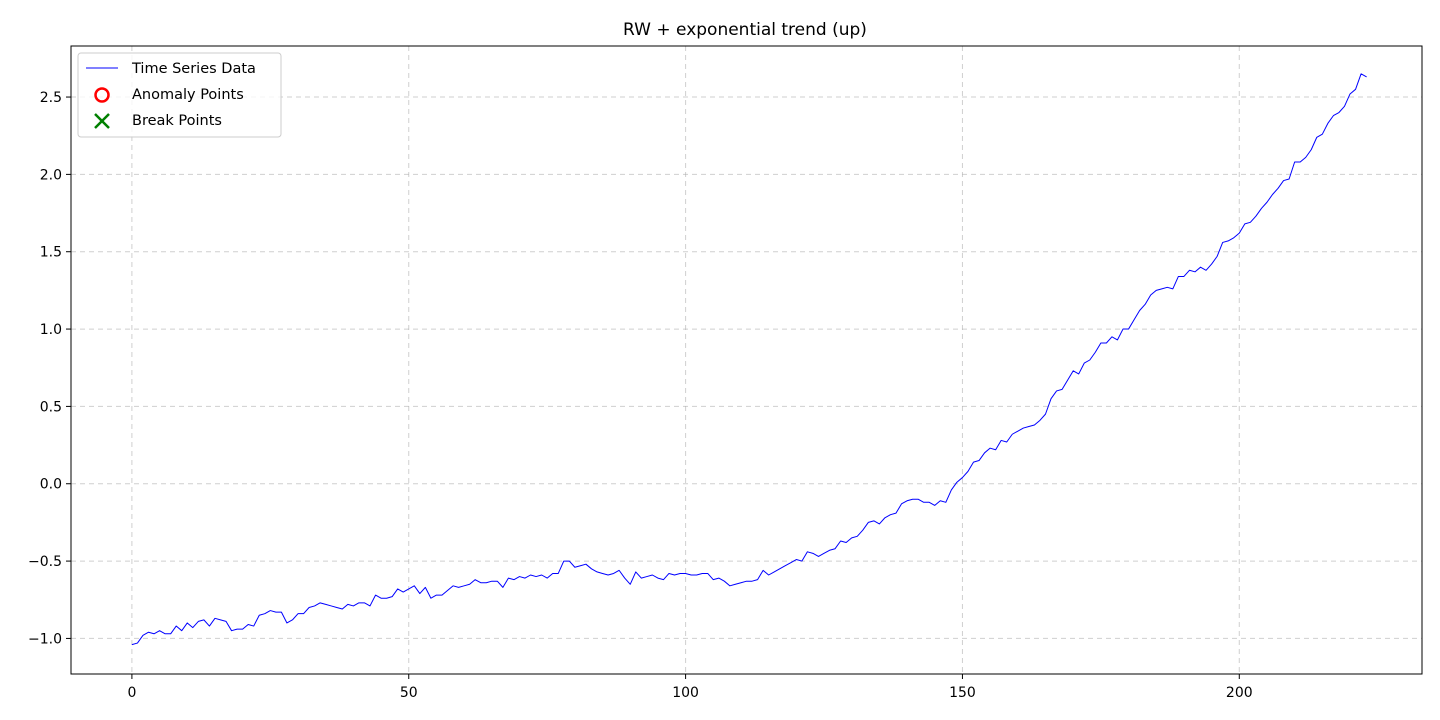  Describe the element at coordinates (45, 562) in the screenshot. I see `y-tick-label: −0.5` at that location.